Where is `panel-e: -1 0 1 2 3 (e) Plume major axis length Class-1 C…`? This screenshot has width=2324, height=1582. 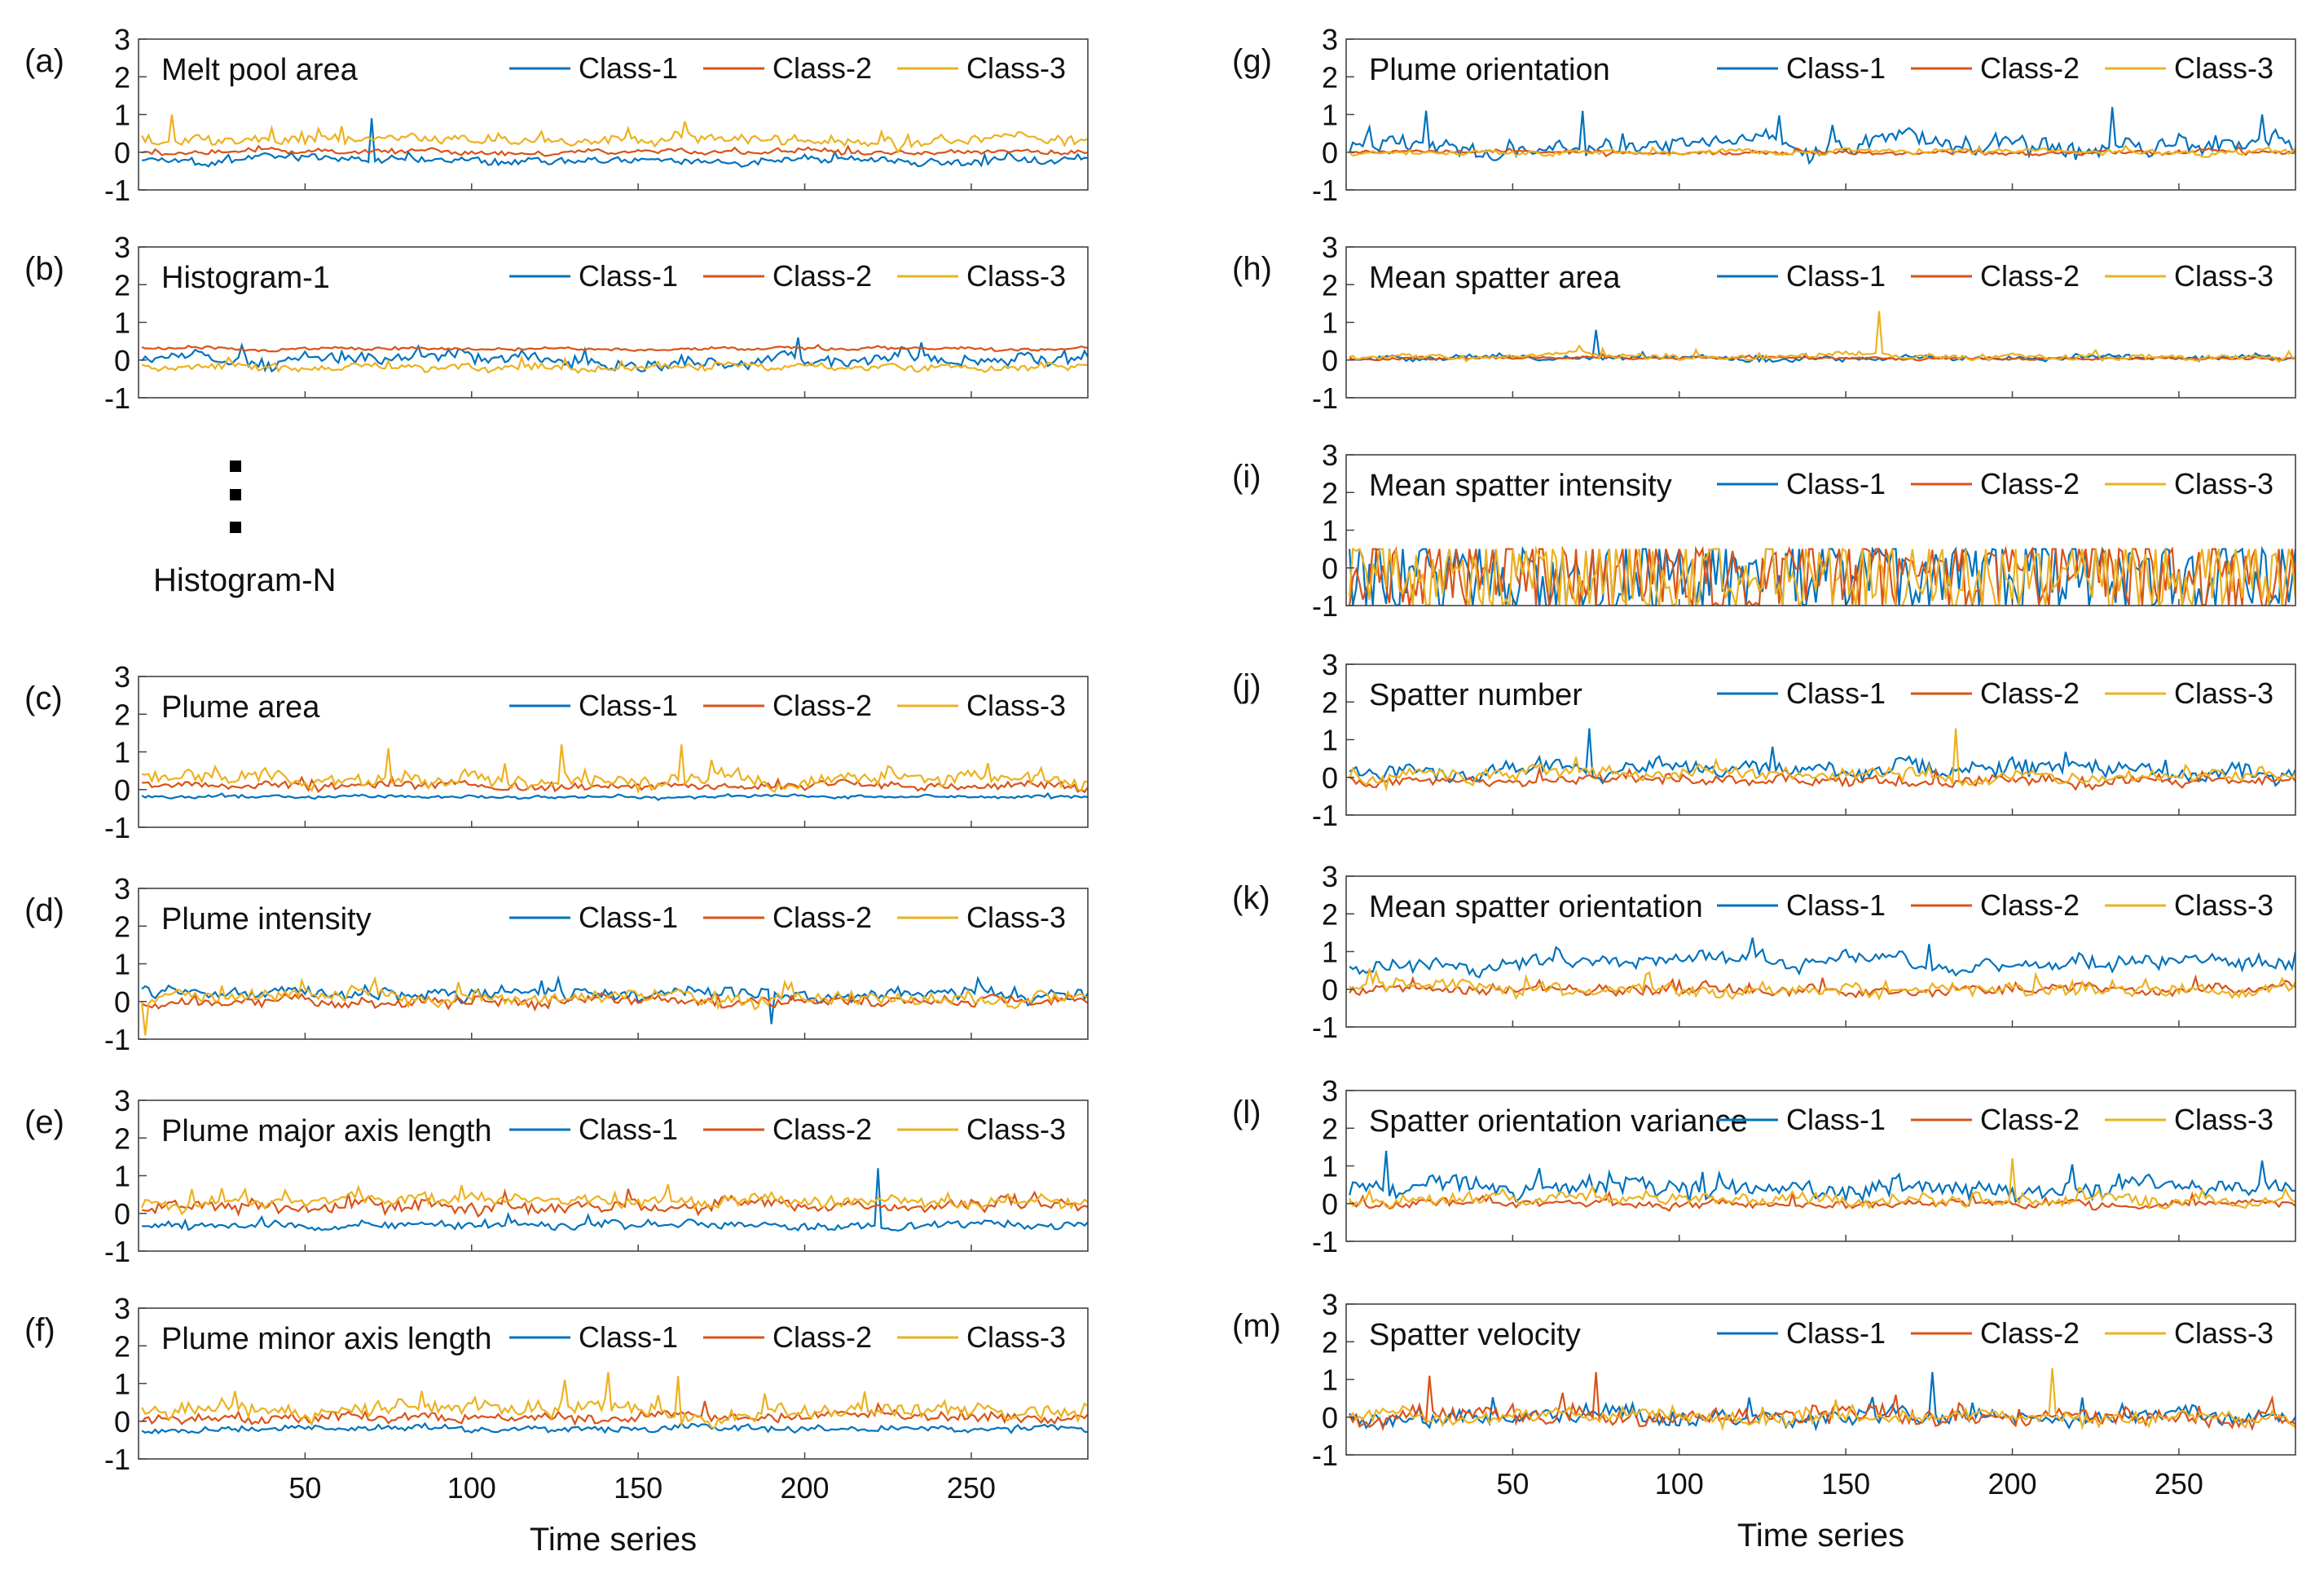
panel-e: -1 0 1 2 3 (e) Plume major axis length Class-1 C… is located at coordinates (557, 1176).